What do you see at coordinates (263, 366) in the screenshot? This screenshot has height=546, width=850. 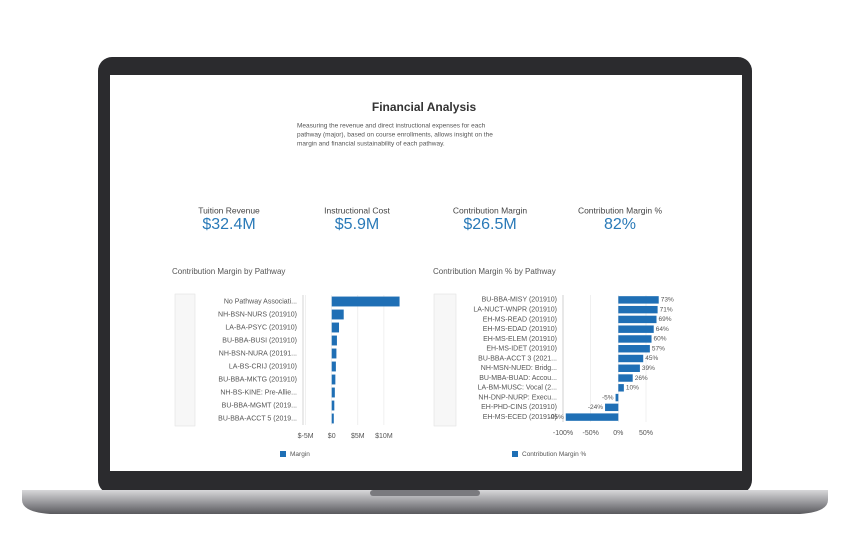 I see `category-label: LA-BS-CRIJ (201910)` at bounding box center [263, 366].